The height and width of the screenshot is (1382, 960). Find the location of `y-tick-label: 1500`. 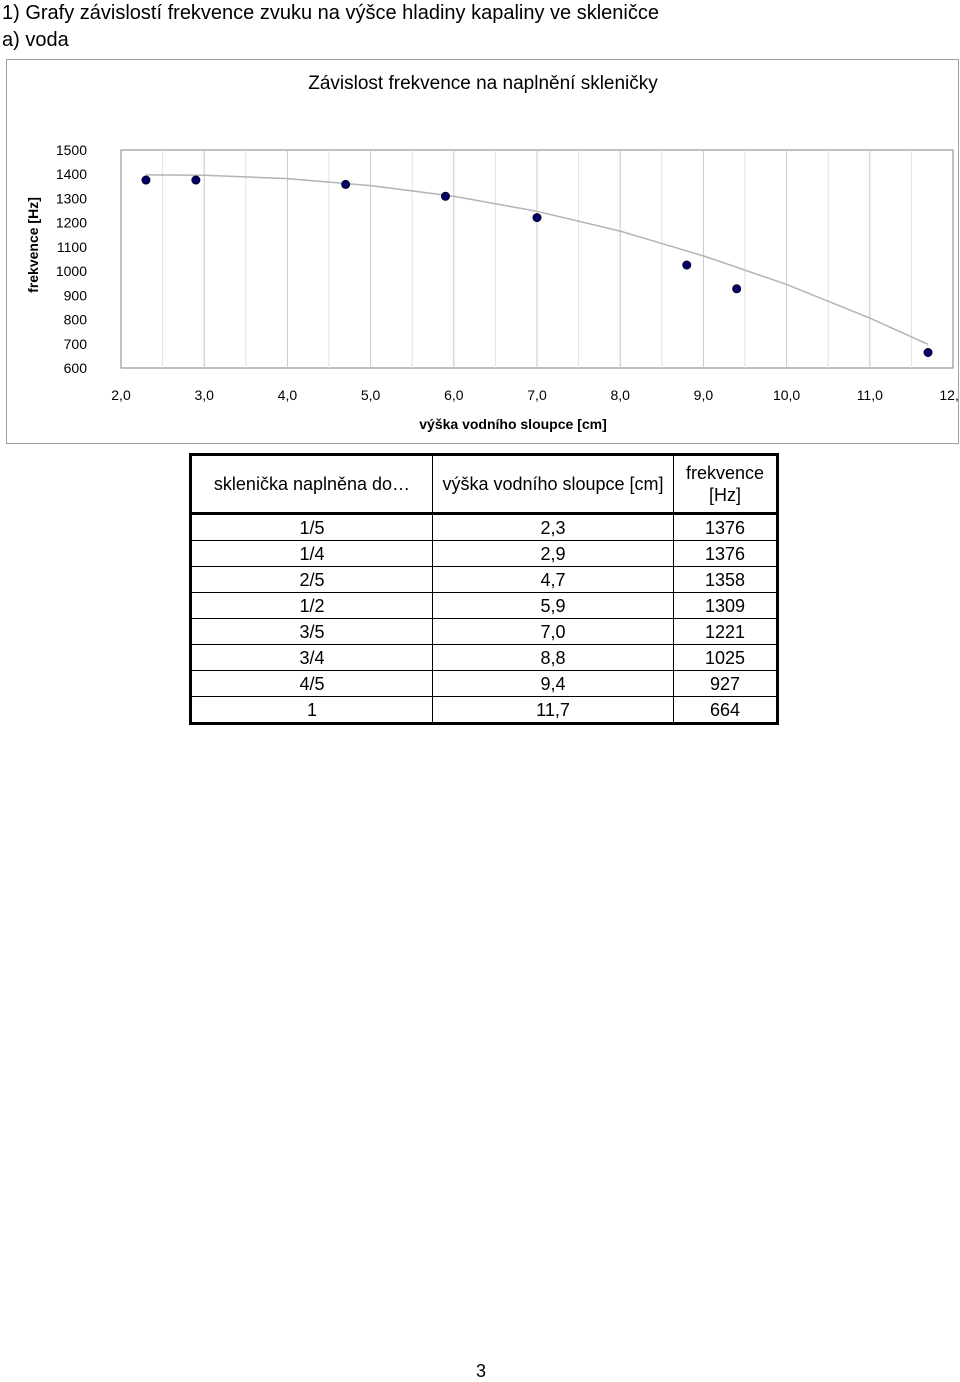

y-tick-label: 1500 is located at coordinates (71, 150).